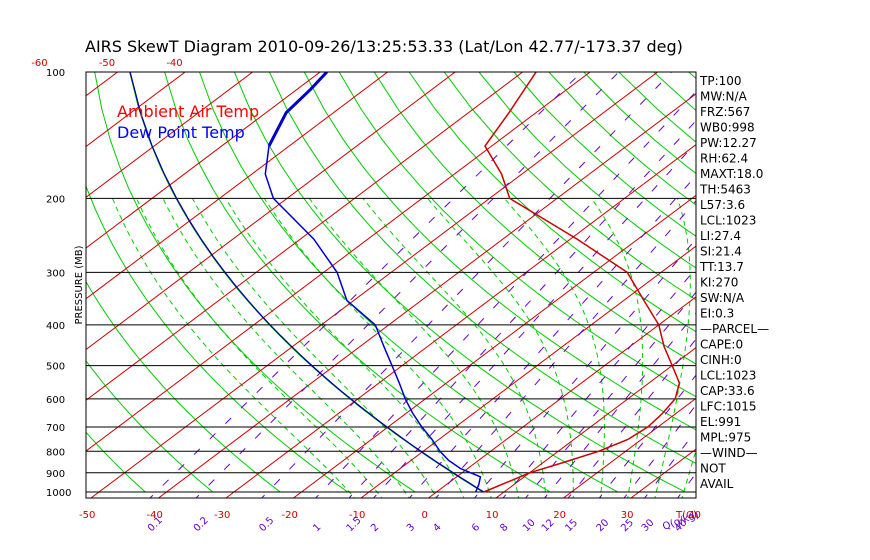  I want to click on pressure-tick-label: 500, so click(55, 367).